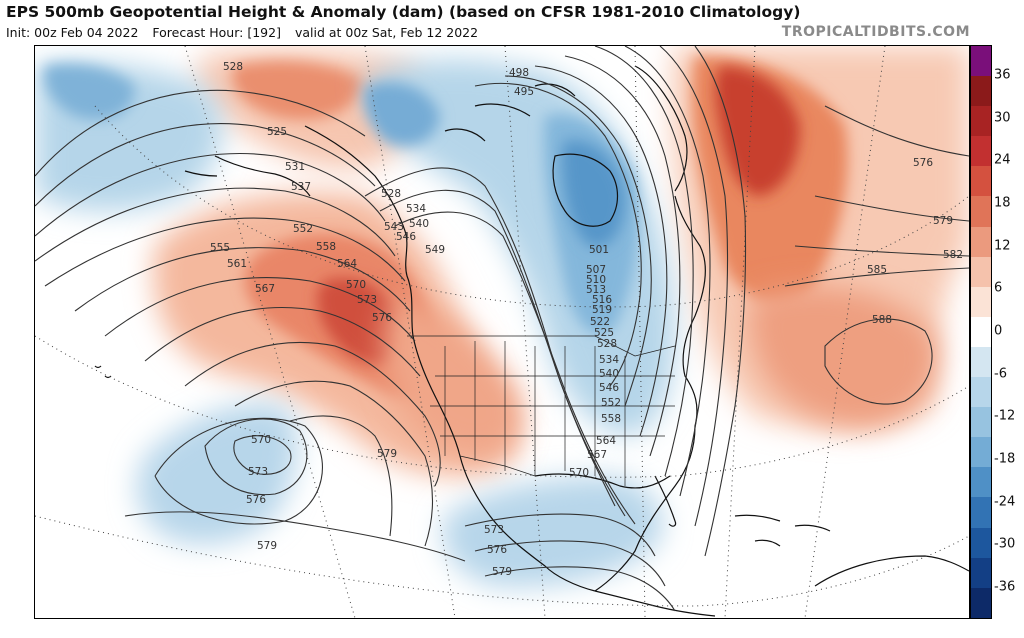 Image resolution: width=1024 pixels, height=638 pixels. Describe the element at coordinates (386, 32) in the screenshot. I see `valid-time: valid at 00z Sat, Feb 12 2022` at that location.